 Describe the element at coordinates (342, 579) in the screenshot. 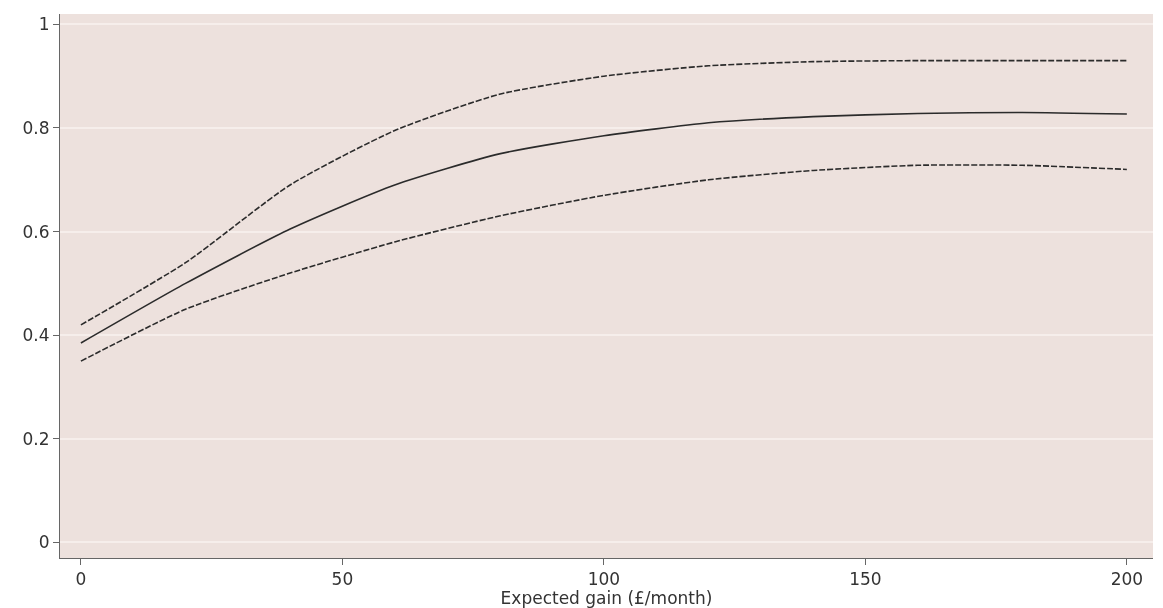

I see `x-tick-label: 50` at that location.